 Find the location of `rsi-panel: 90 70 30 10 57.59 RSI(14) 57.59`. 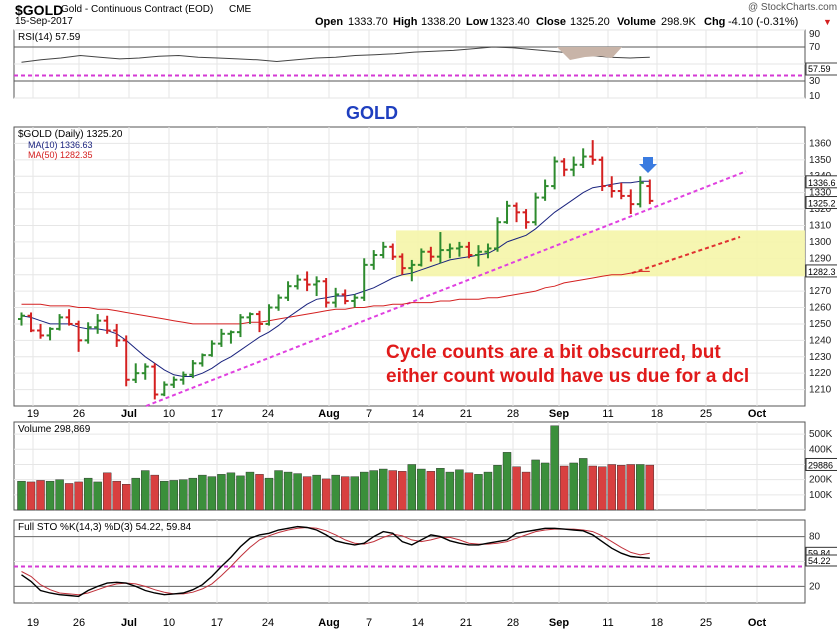

rsi-panel: 90 70 30 10 57.59 RSI(14) 57.59 is located at coordinates (425, 65).